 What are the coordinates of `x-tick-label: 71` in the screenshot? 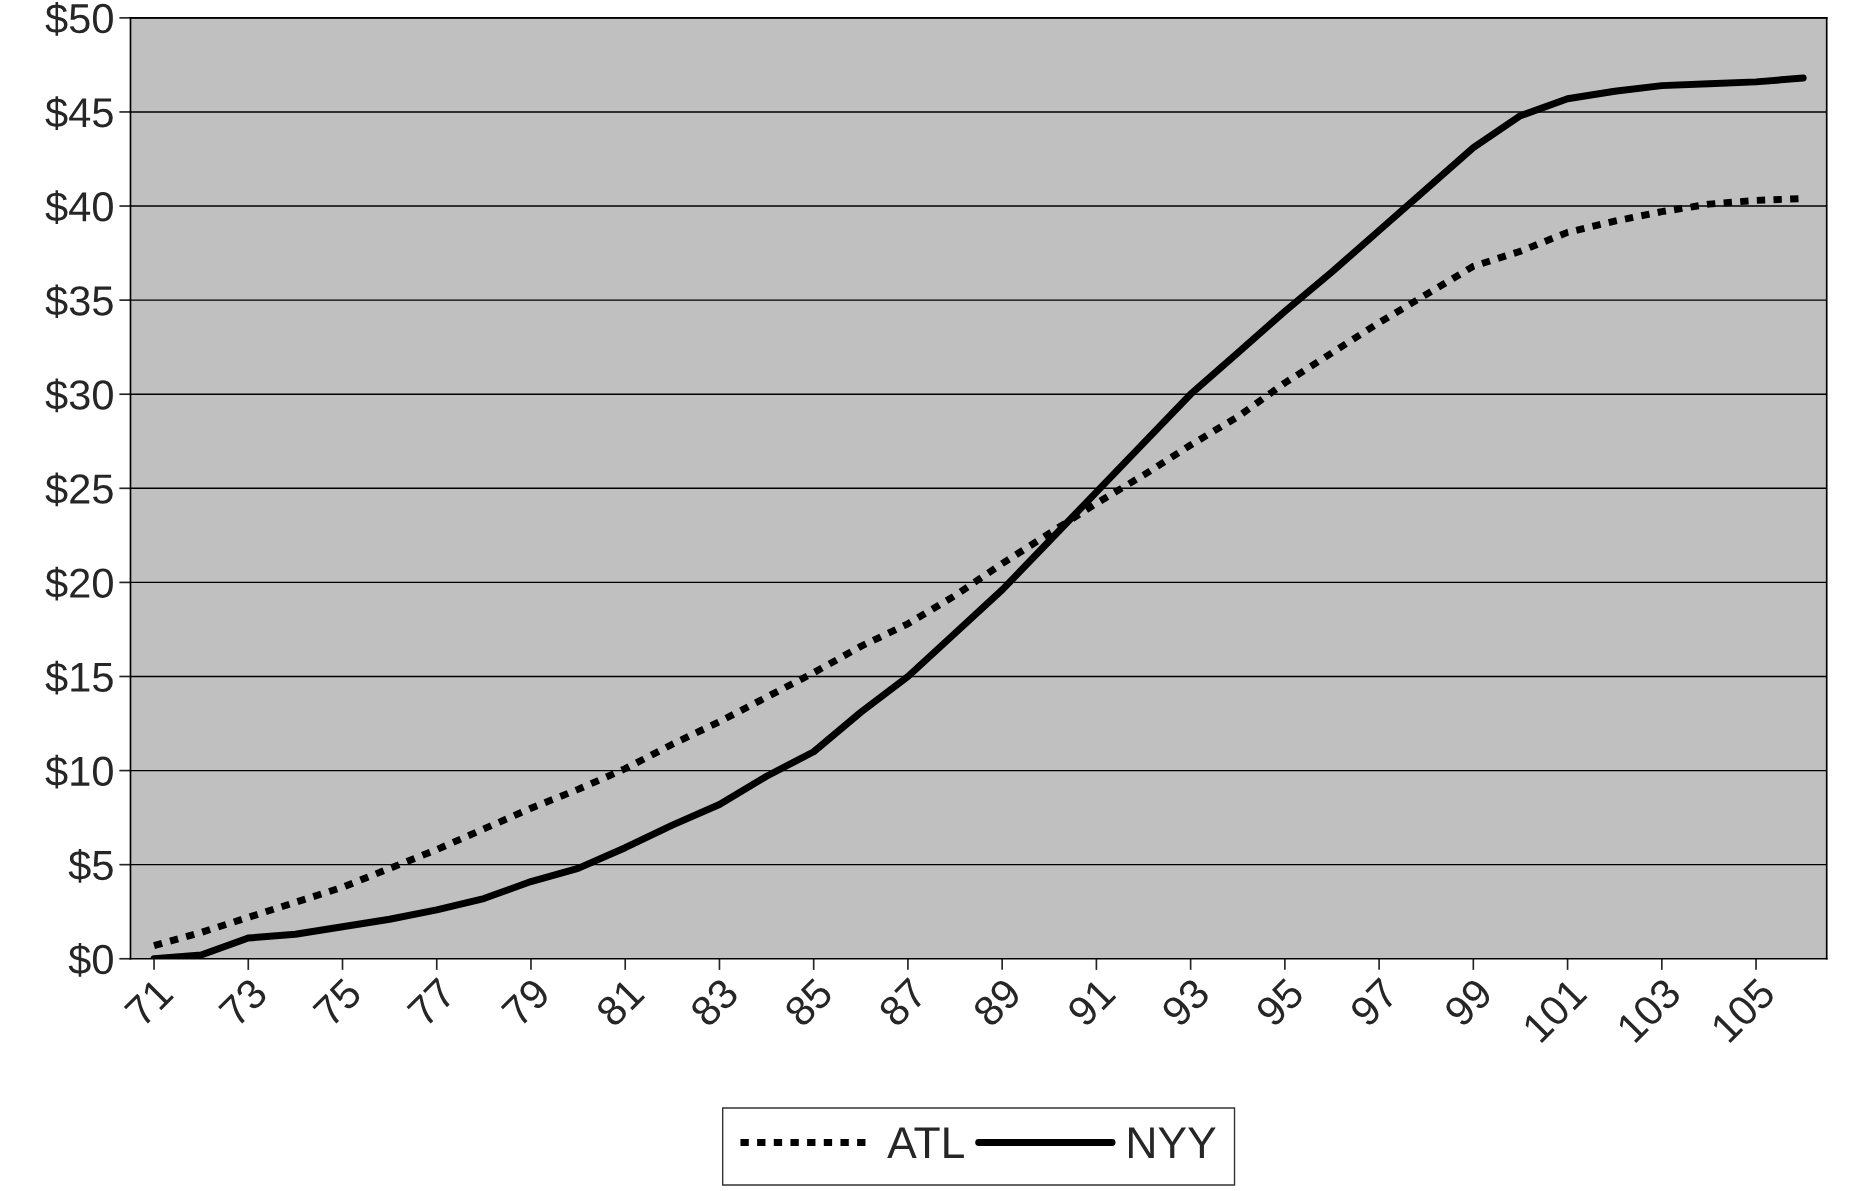 It's located at (148, 1002).